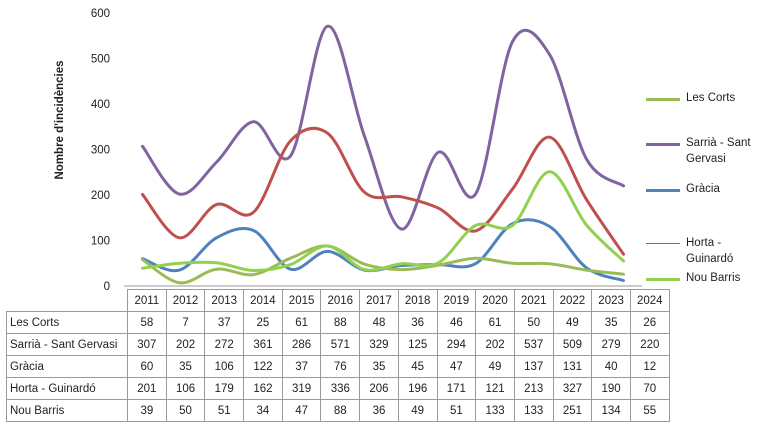 The image size is (760, 428). I want to click on table-cell: 137, so click(533, 366).